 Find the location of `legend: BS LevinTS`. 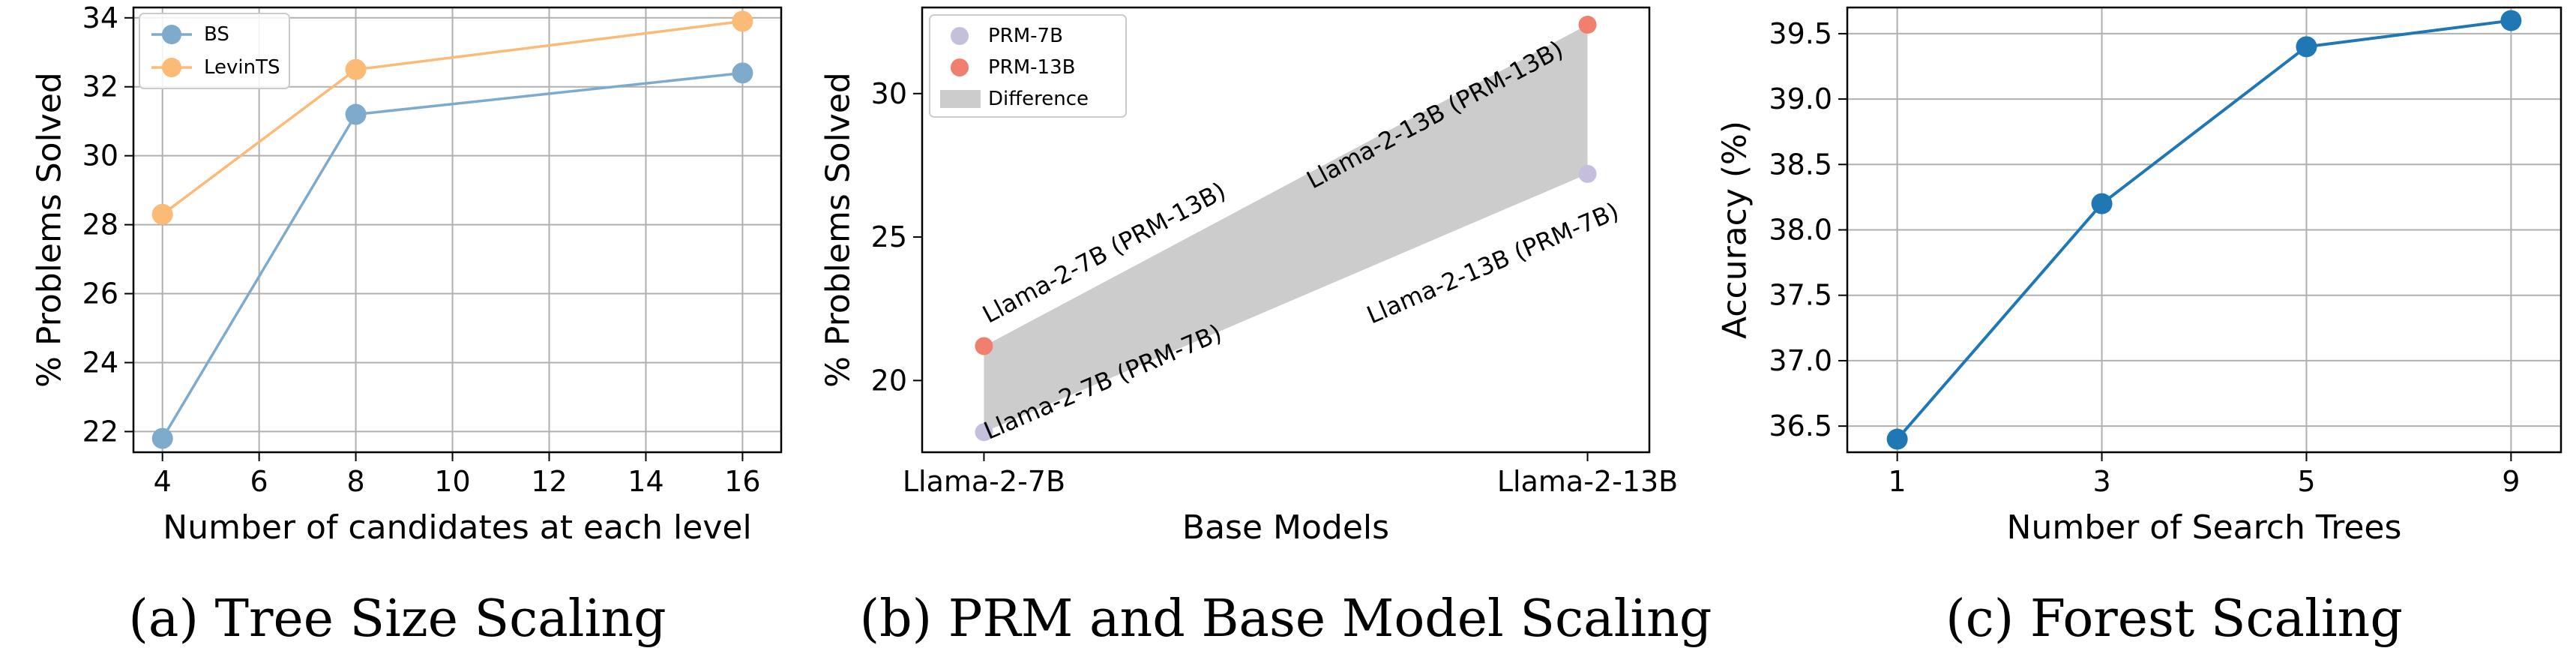

legend: BS LevinTS is located at coordinates (214, 51).